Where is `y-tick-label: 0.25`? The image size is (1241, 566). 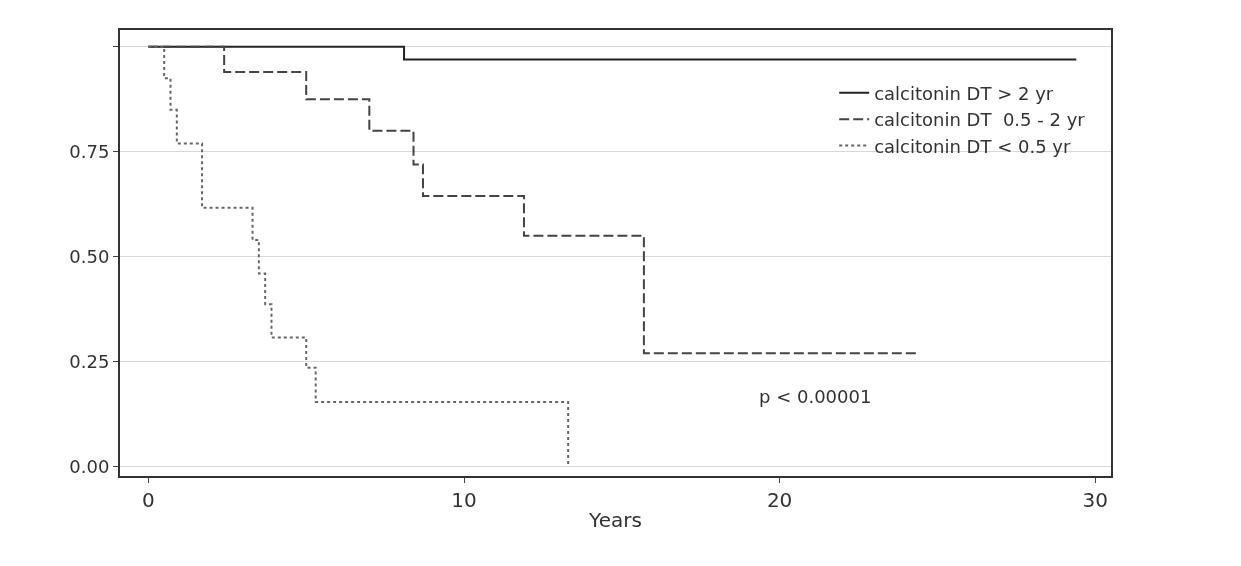 y-tick-label: 0.25 is located at coordinates (89, 362).